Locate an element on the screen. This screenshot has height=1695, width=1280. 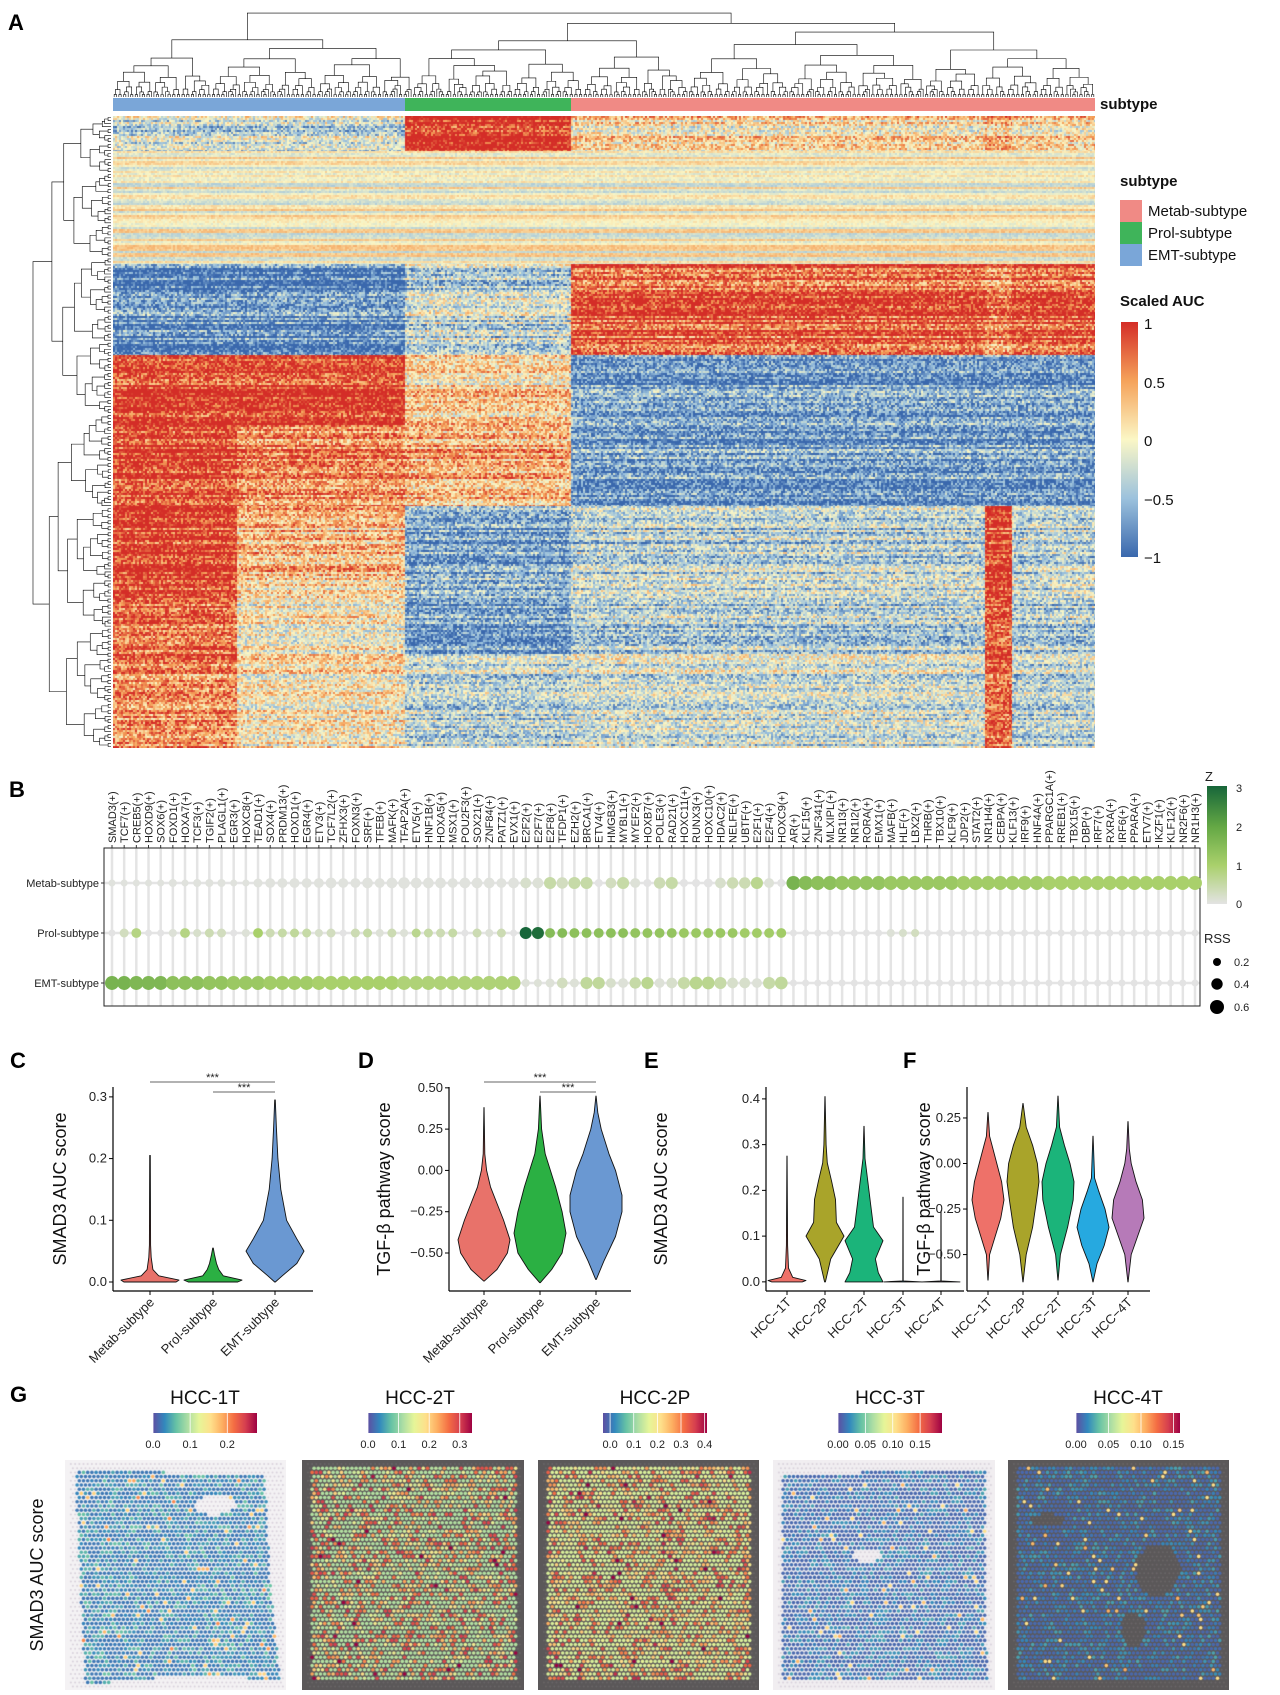
scaled-auc-colorbar: Scaled AUC 1 0.5 0 −0.5 −1 is located at coordinates (1162, 430).